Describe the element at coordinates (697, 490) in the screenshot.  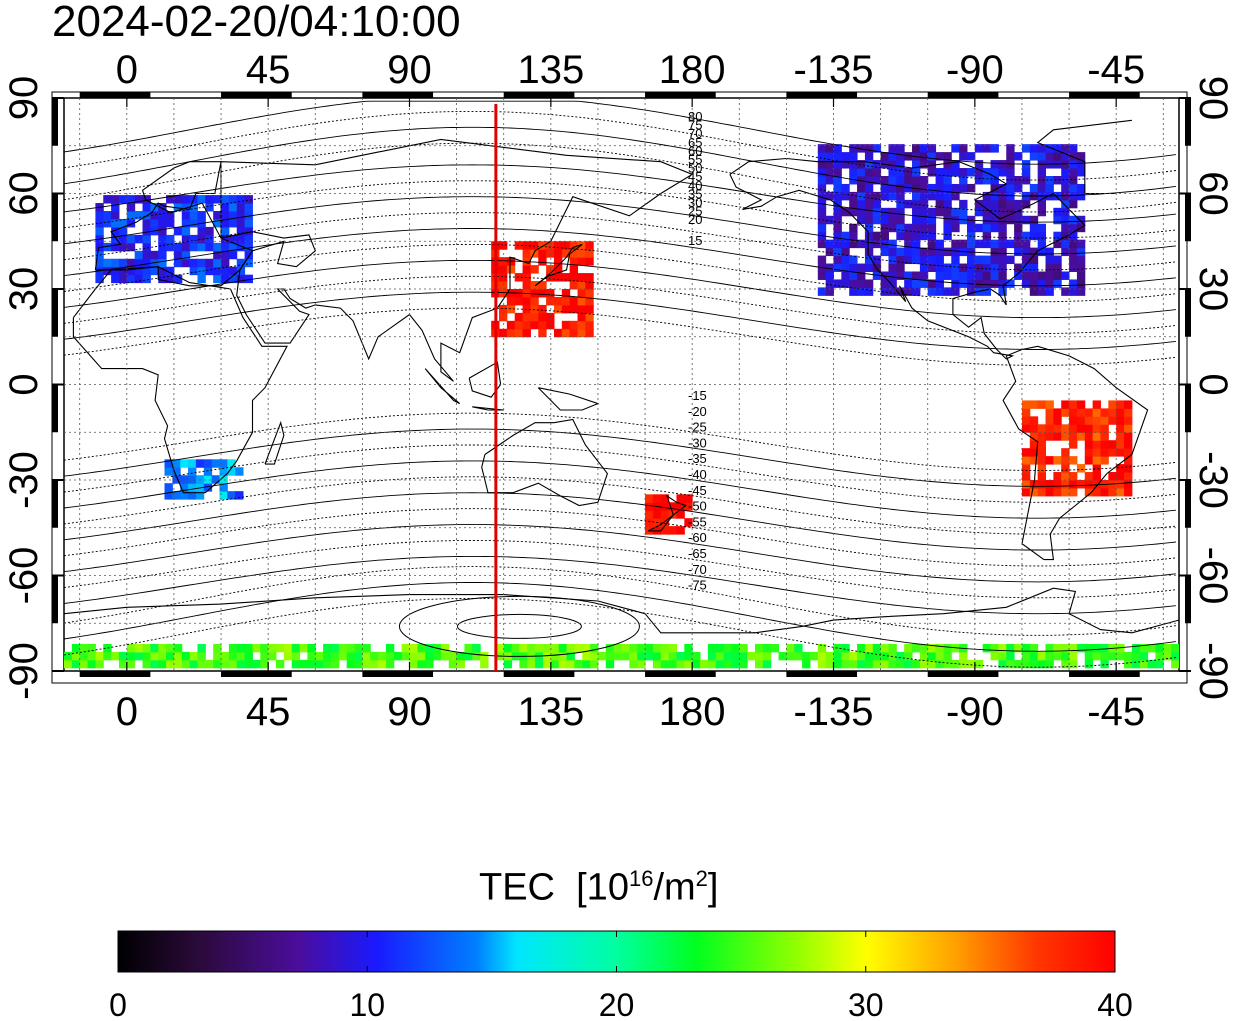
I see `contour-label: -45` at that location.